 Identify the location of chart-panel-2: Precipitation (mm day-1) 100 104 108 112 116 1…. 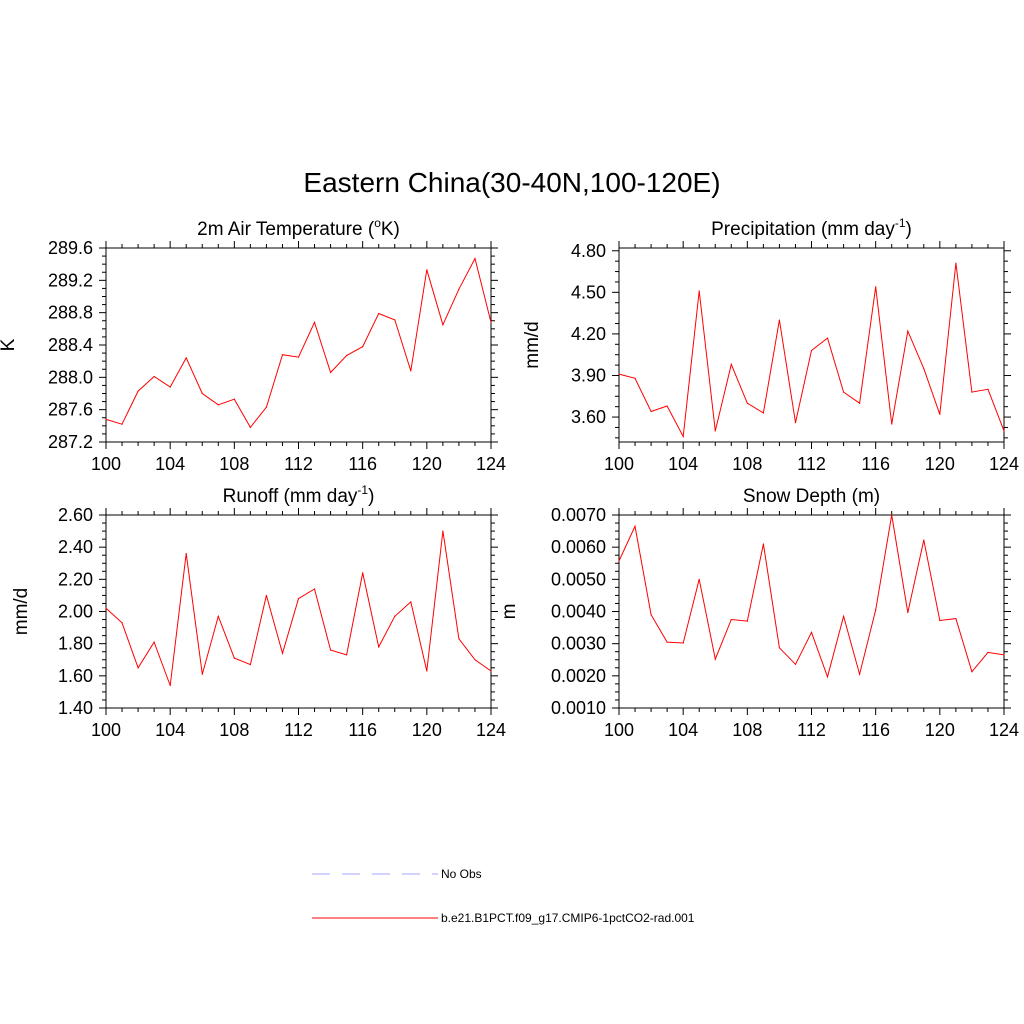
(770, 345).